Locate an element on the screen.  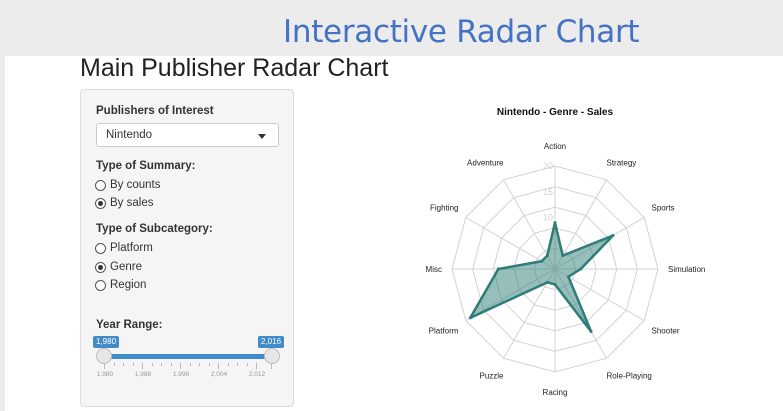
radial-tick-label: 20 is located at coordinates (548, 166).